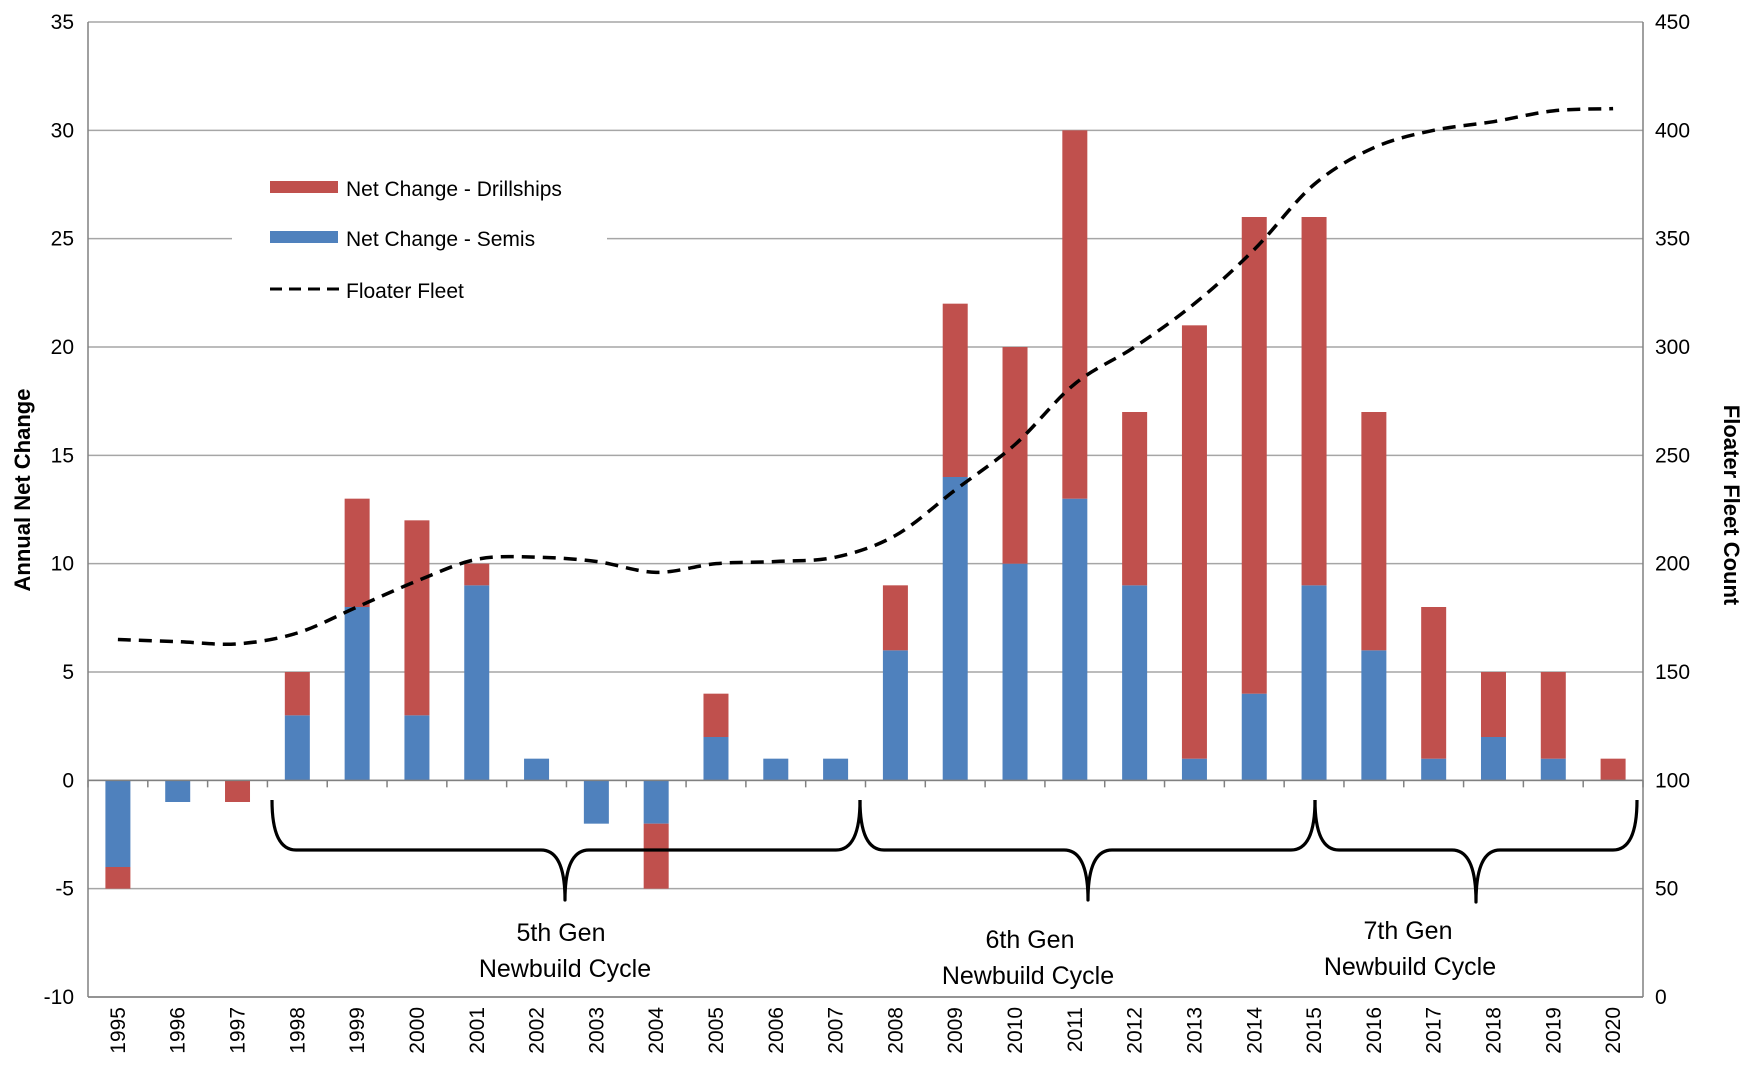 This screenshot has height=1077, width=1752. I want to click on bar-semis-2013, so click(1194, 769).